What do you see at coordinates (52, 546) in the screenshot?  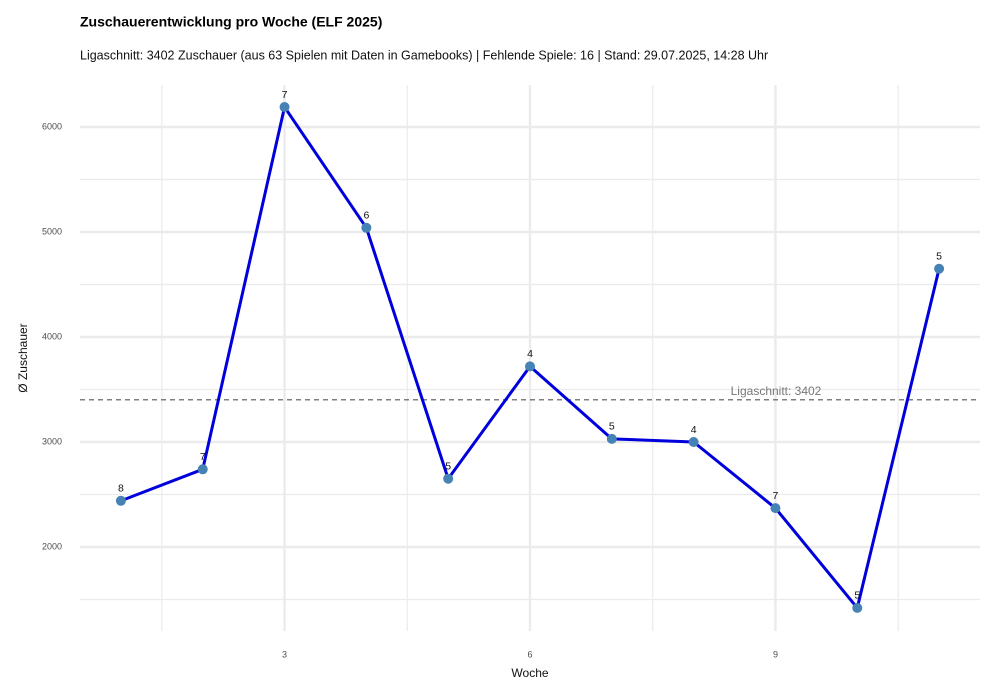 I see `y-tick-label: 2000` at bounding box center [52, 546].